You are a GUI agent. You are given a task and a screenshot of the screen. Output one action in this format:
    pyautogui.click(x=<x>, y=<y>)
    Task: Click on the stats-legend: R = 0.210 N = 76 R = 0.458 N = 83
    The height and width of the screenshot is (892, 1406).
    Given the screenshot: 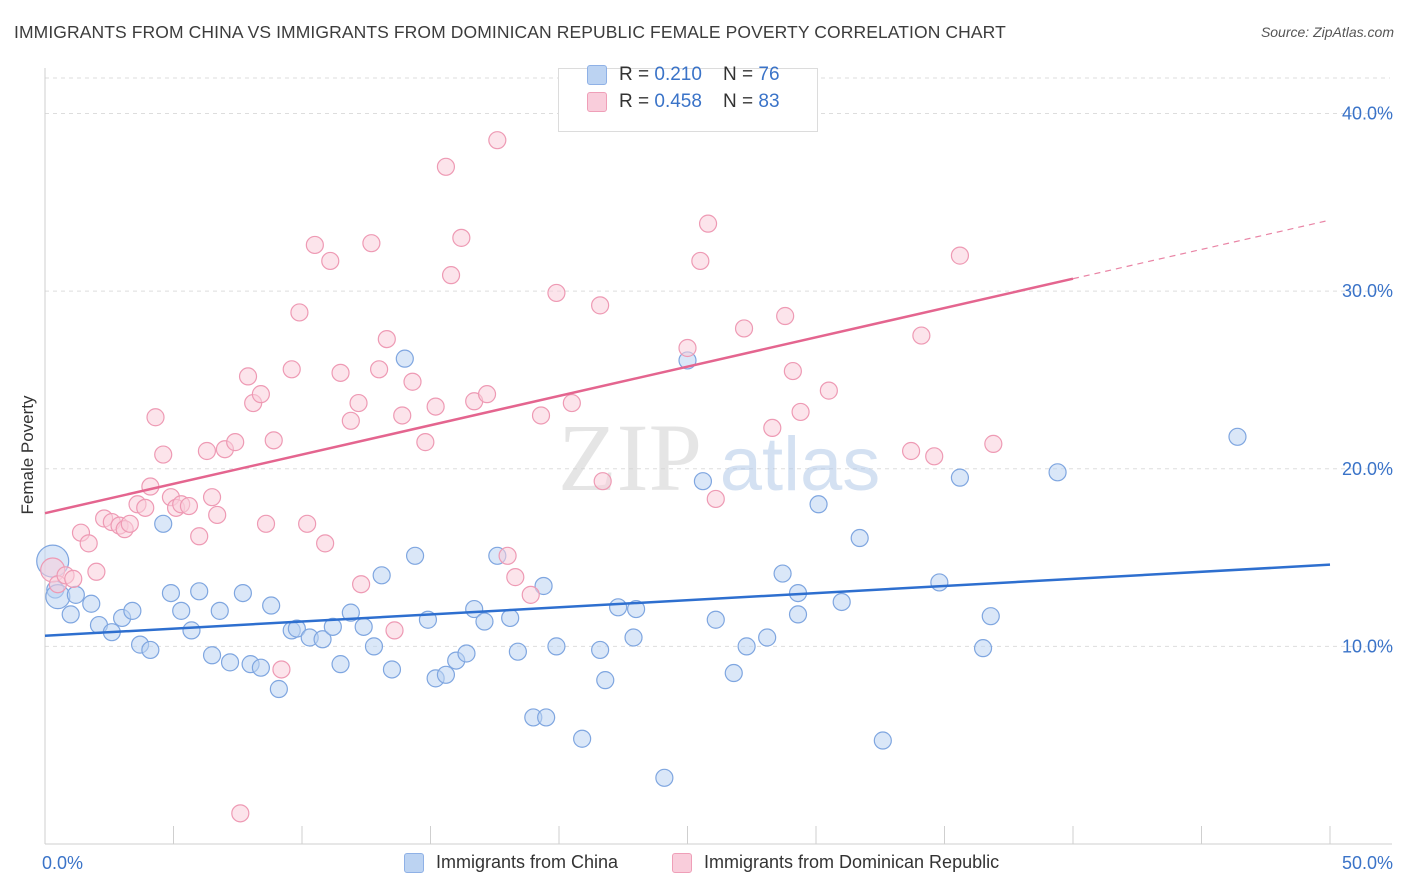 What is the action you would take?
    pyautogui.click(x=688, y=98)
    